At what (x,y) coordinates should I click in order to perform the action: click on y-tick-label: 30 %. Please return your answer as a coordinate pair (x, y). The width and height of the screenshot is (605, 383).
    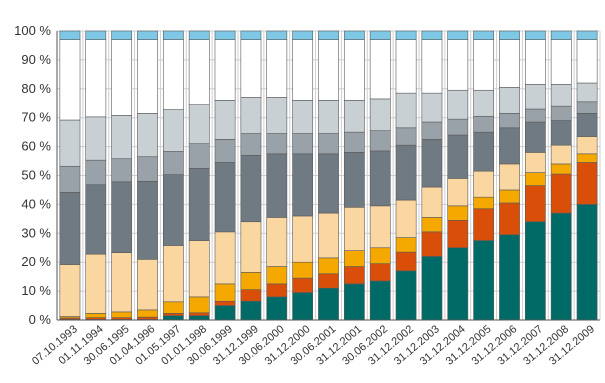
    Looking at the image, I should click on (36, 232).